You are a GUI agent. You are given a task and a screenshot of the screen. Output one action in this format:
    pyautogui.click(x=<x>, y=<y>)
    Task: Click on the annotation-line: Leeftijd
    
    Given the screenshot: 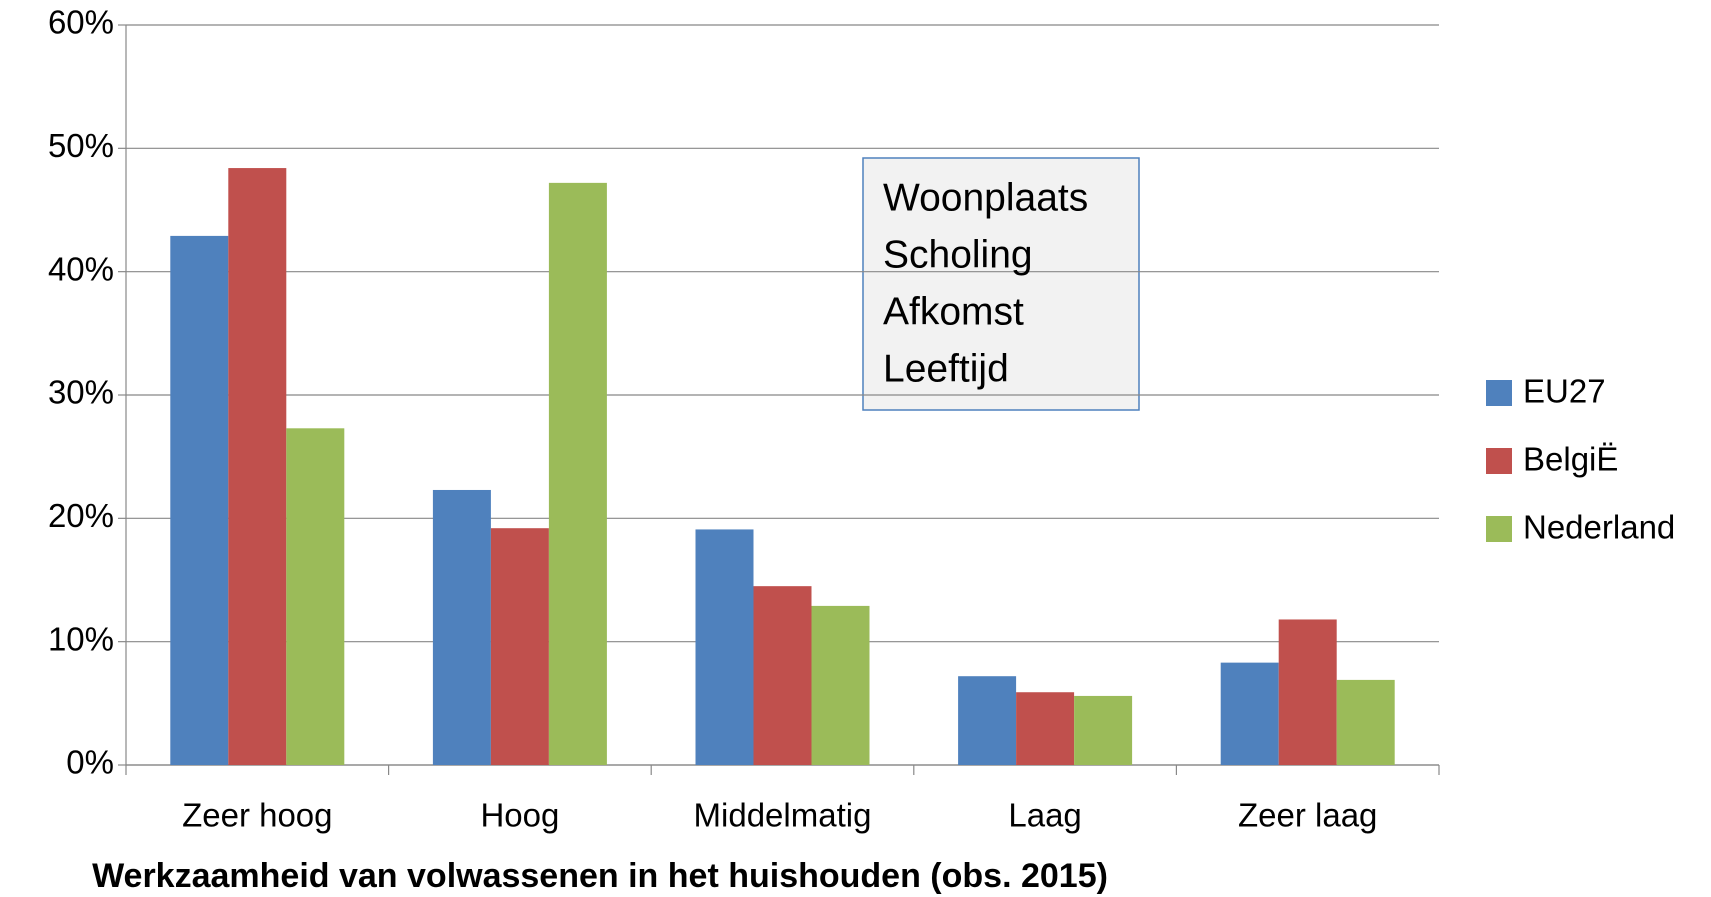 What is the action you would take?
    pyautogui.click(x=946, y=368)
    